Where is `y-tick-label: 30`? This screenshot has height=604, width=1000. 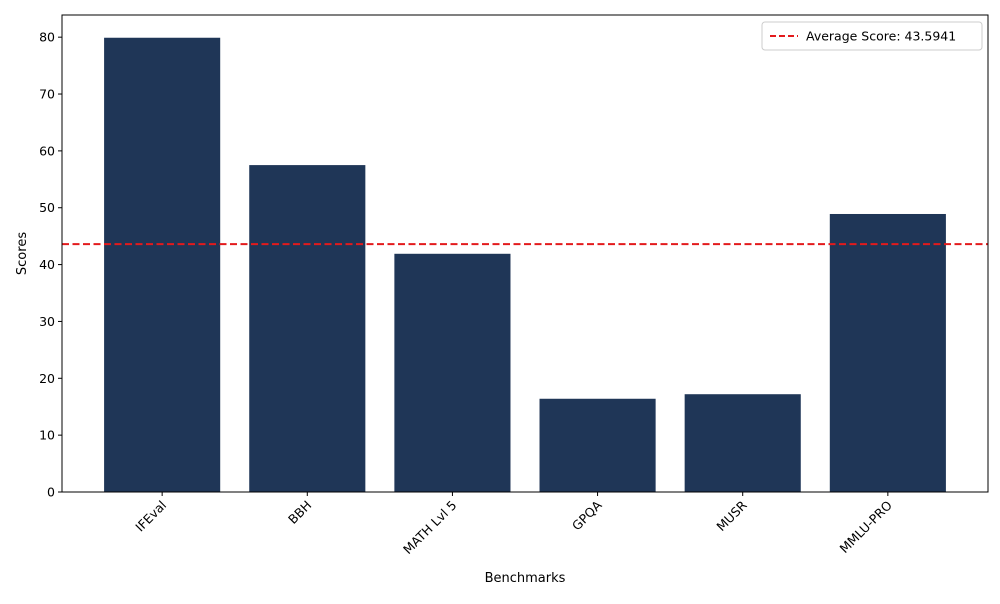 y-tick-label: 30 is located at coordinates (47, 321).